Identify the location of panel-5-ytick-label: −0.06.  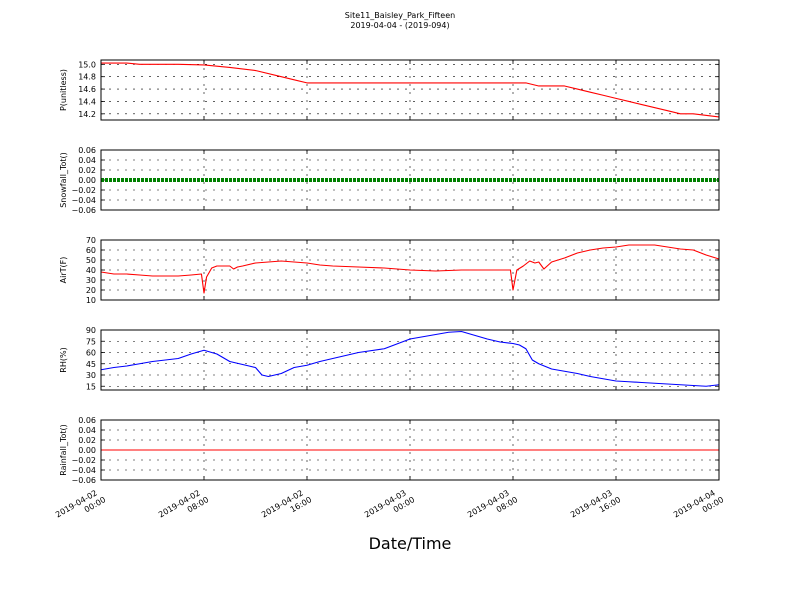
(83, 480).